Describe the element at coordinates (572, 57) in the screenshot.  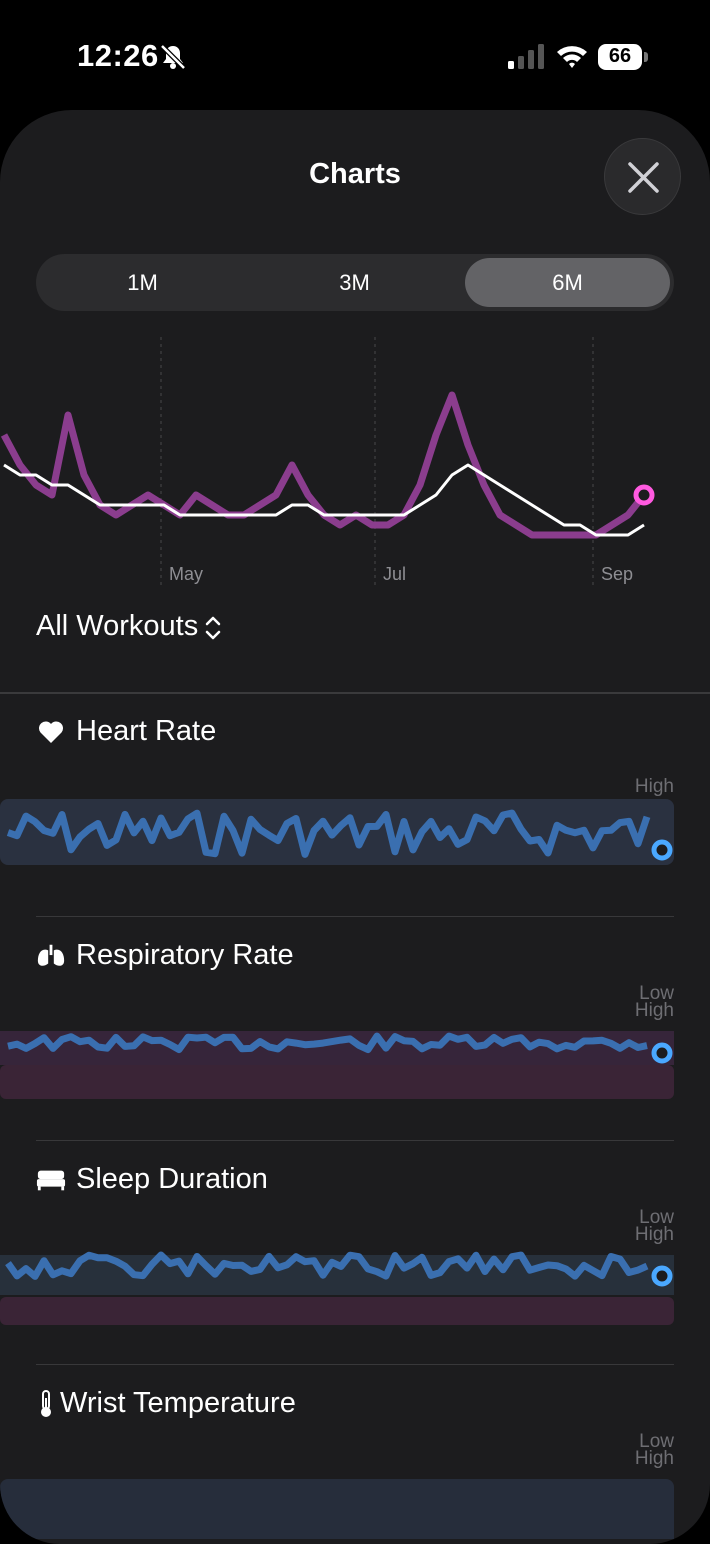
I see `wifi-icon` at that location.